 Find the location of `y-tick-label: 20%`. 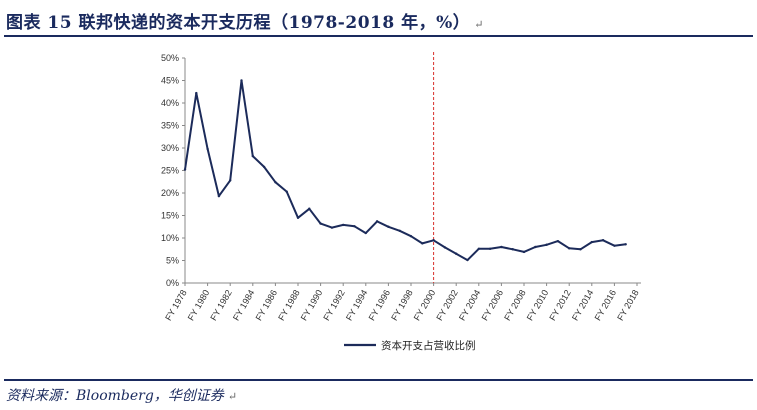

y-tick-label: 20% is located at coordinates (170, 193).